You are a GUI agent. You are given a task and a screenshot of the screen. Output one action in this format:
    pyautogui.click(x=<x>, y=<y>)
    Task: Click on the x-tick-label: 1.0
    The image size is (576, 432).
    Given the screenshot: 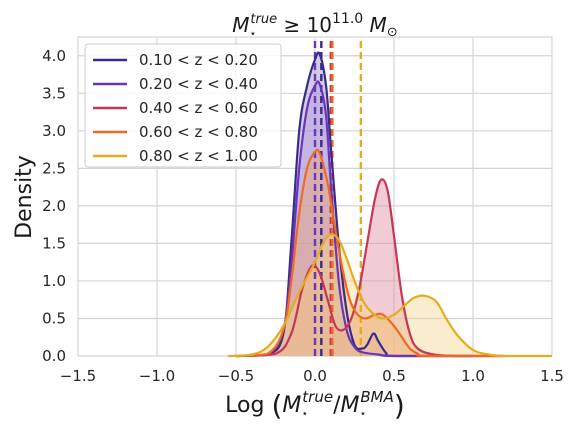 What is the action you would take?
    pyautogui.click(x=473, y=376)
    